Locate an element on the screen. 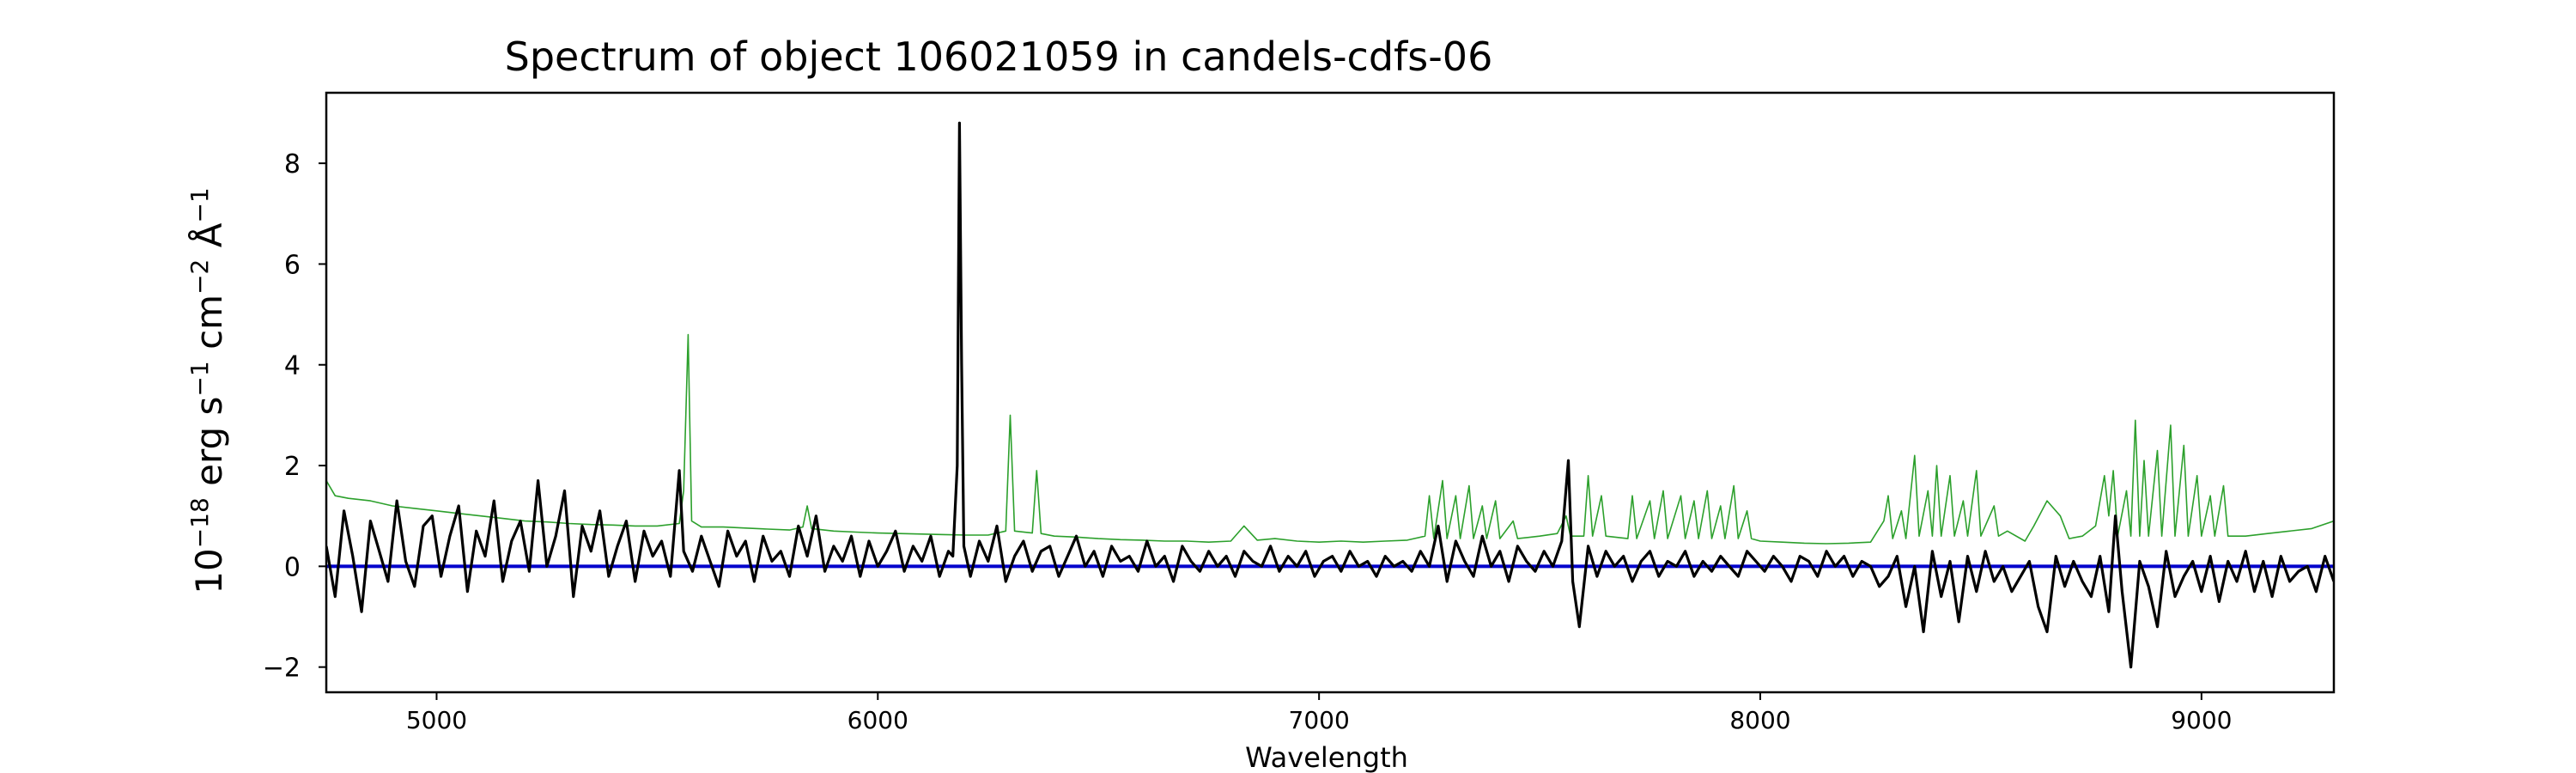 The image size is (2576, 773). x-axis-label: Wavelength is located at coordinates (1327, 757).